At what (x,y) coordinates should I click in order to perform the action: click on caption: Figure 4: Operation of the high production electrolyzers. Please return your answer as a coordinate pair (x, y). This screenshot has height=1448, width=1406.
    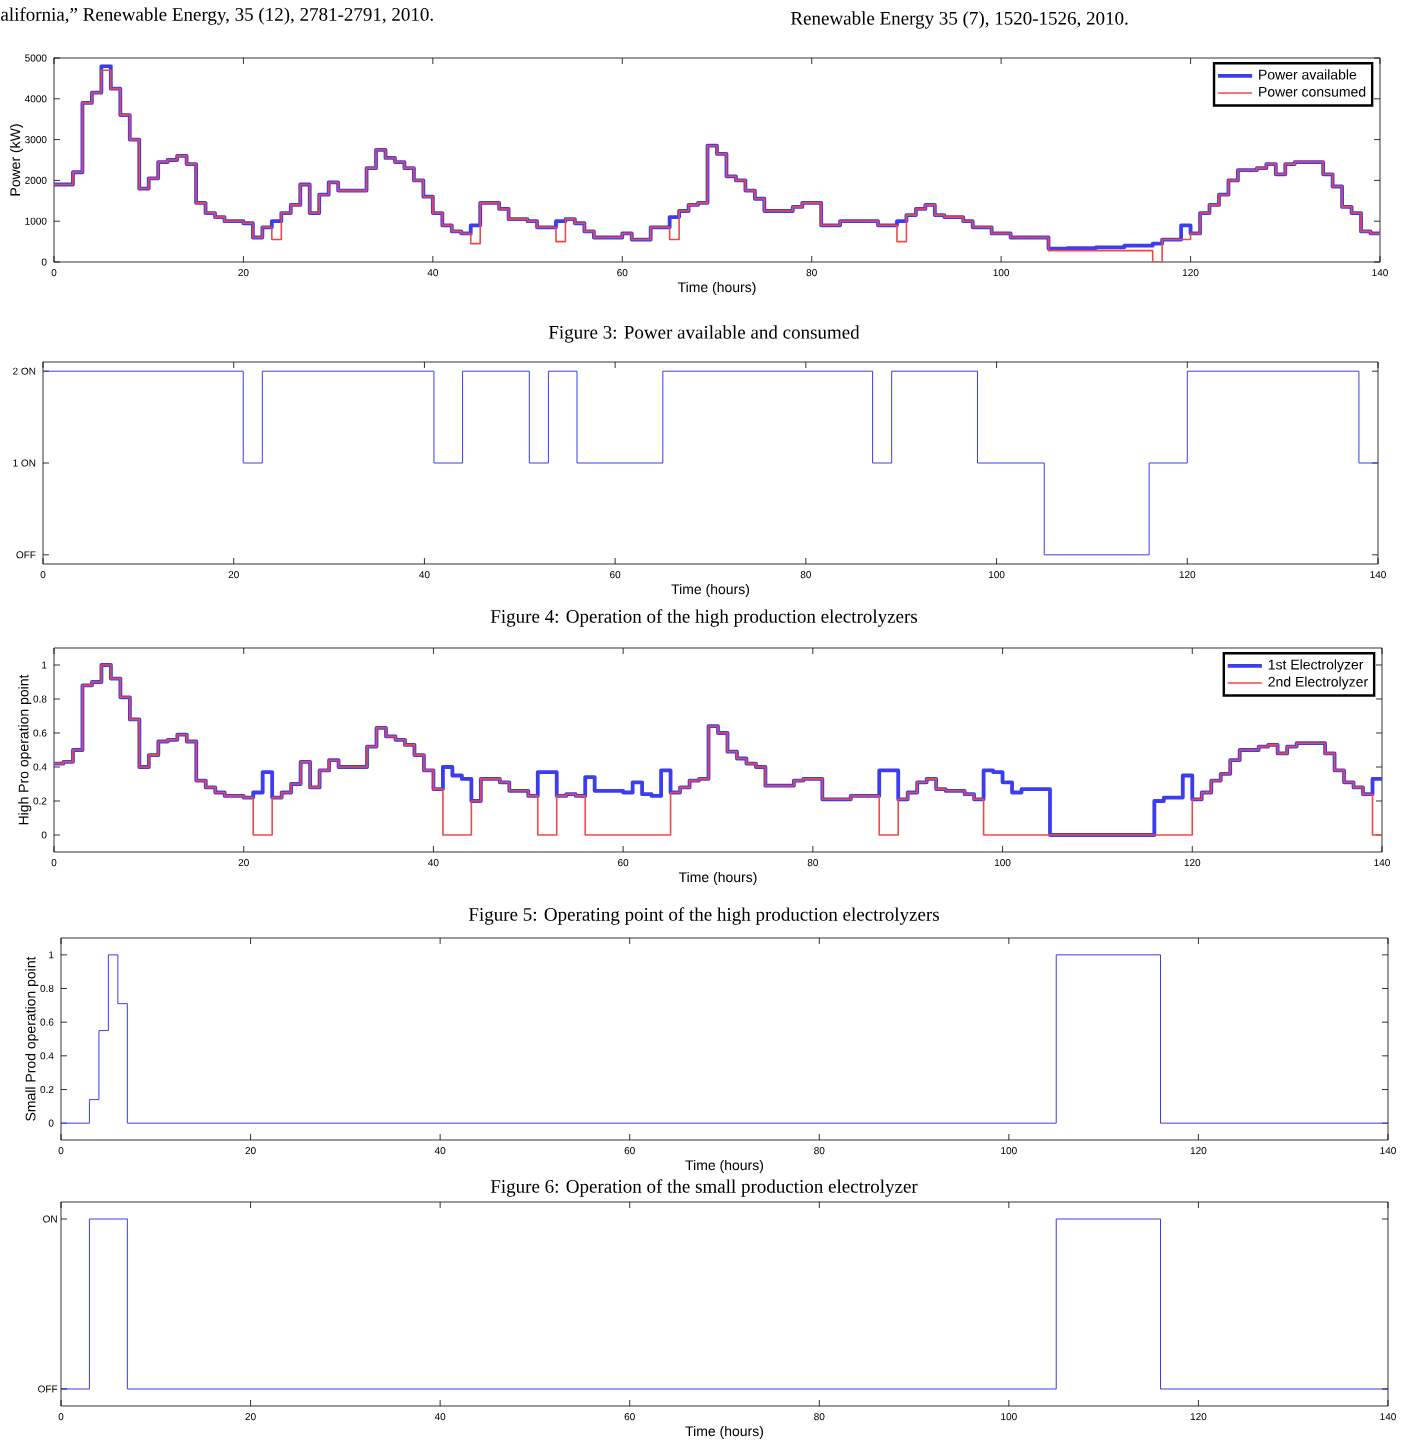
    Looking at the image, I should click on (704, 618).